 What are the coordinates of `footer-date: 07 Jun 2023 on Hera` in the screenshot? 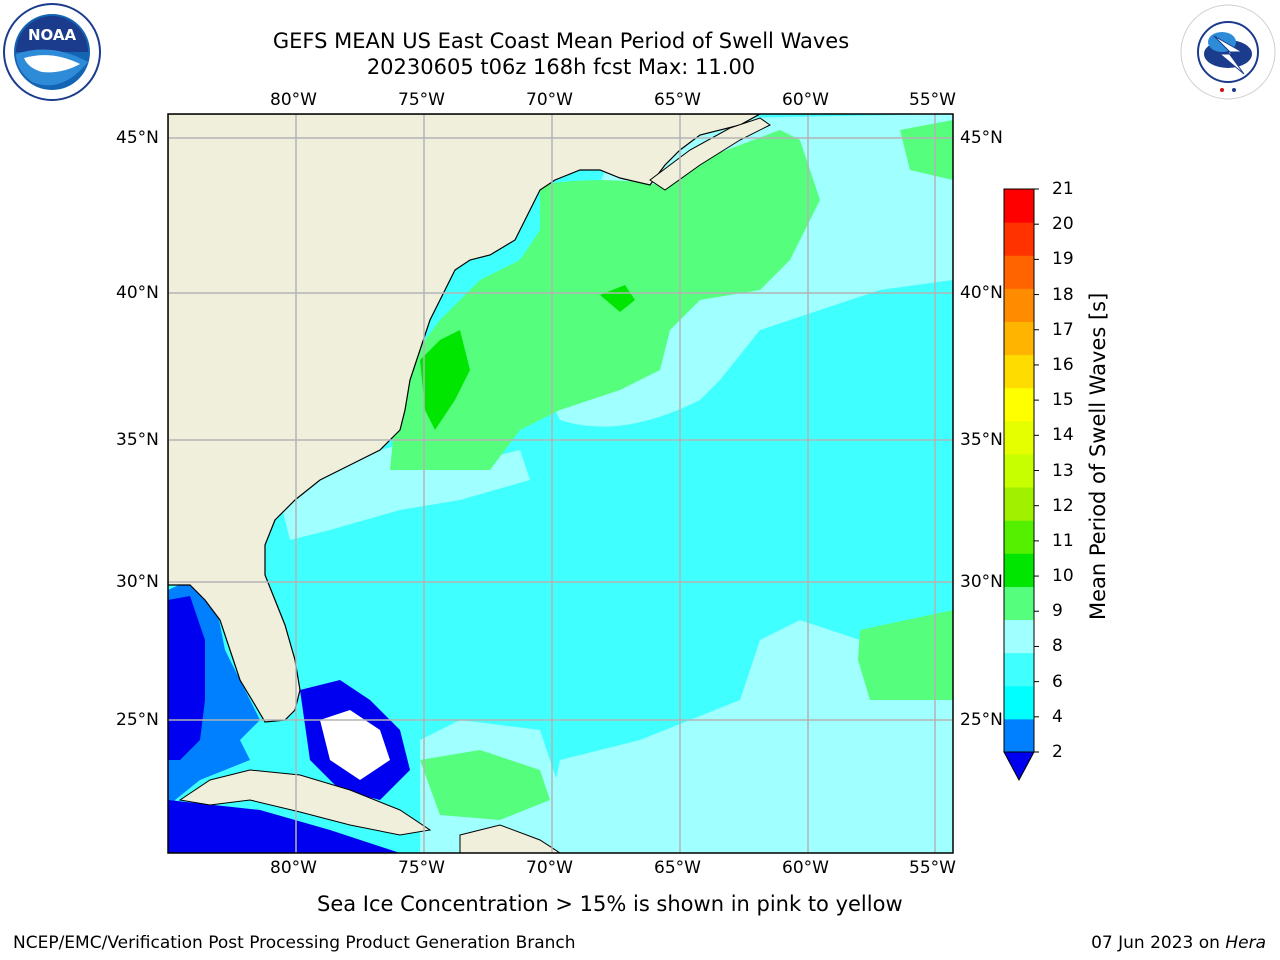 It's located at (1178, 943).